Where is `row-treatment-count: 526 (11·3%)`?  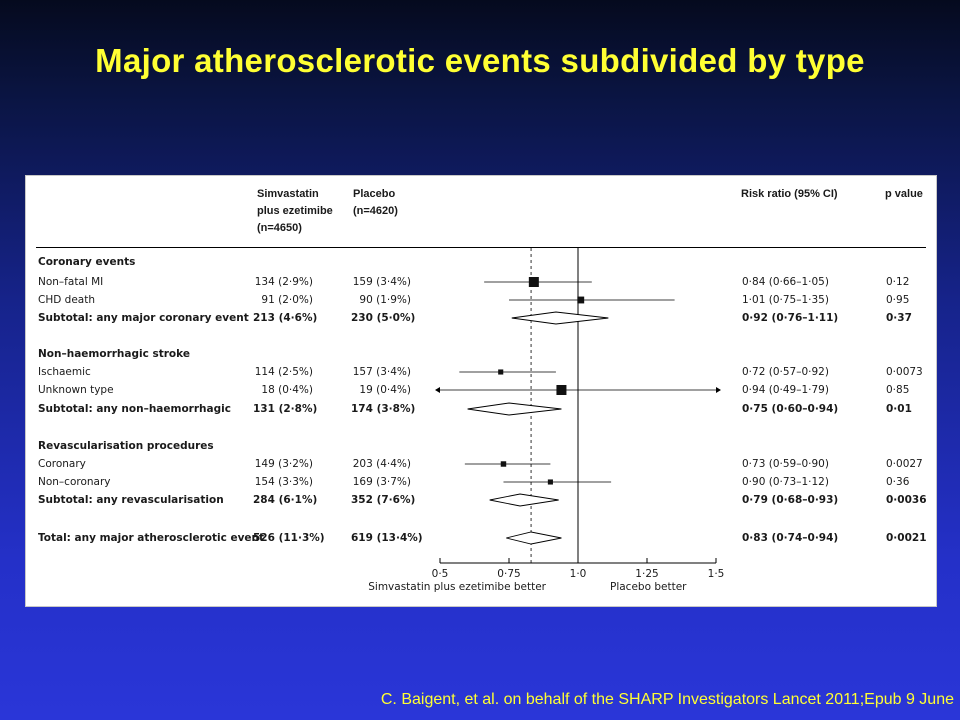 row-treatment-count: 526 (11·3%) is located at coordinates (289, 538).